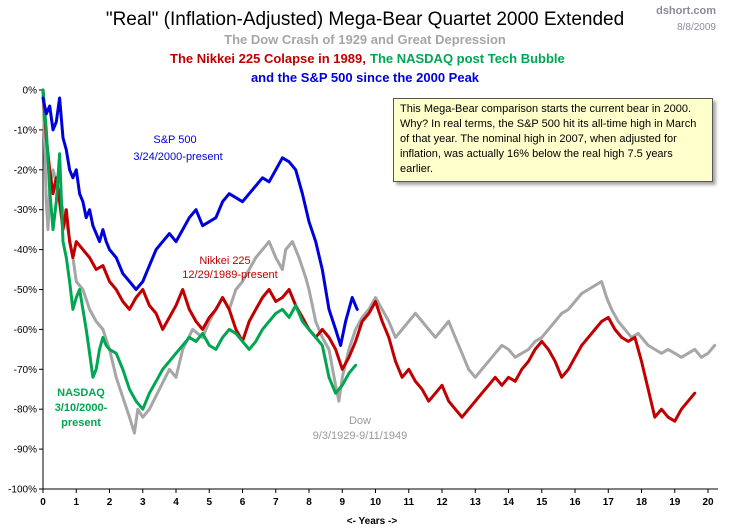 This screenshot has width=730, height=530. I want to click on x-tick-label: 7, so click(276, 502).